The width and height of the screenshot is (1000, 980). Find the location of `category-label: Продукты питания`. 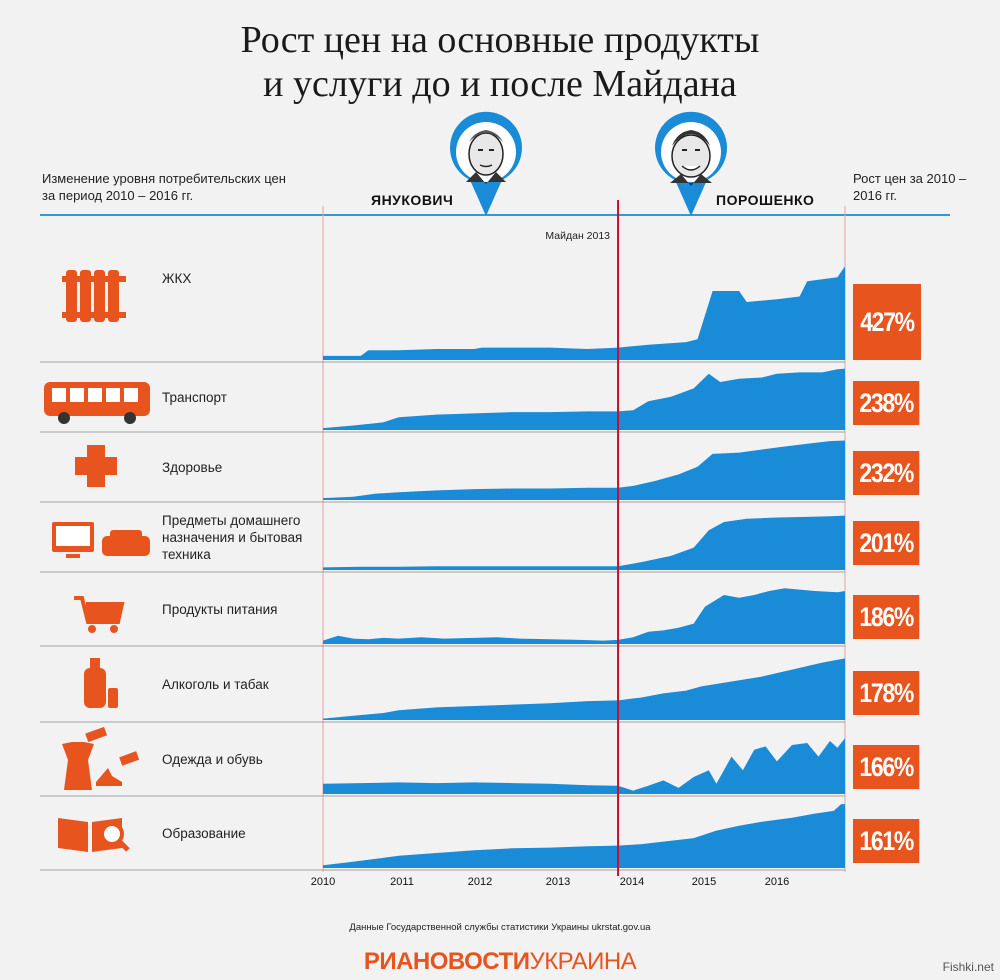

category-label: Продукты питания is located at coordinates (220, 609).